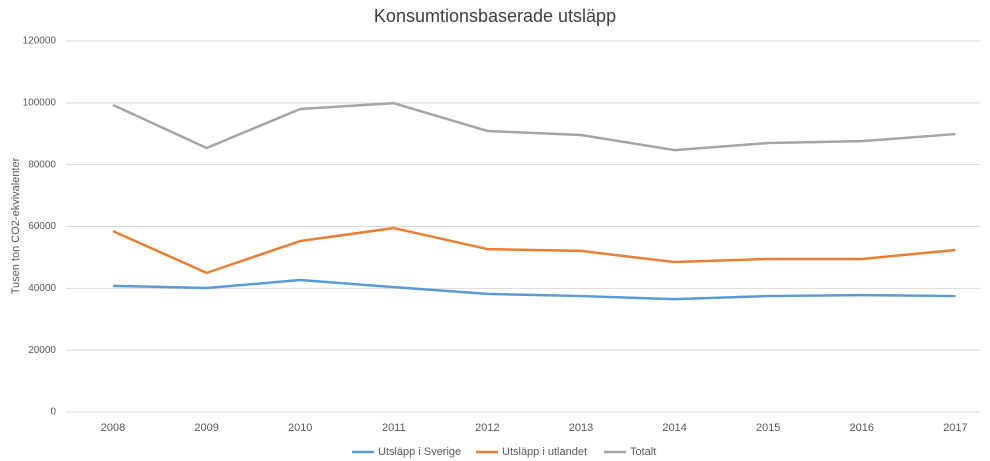 The width and height of the screenshot is (990, 461). What do you see at coordinates (42, 288) in the screenshot?
I see `y-tick-label: 40000` at bounding box center [42, 288].